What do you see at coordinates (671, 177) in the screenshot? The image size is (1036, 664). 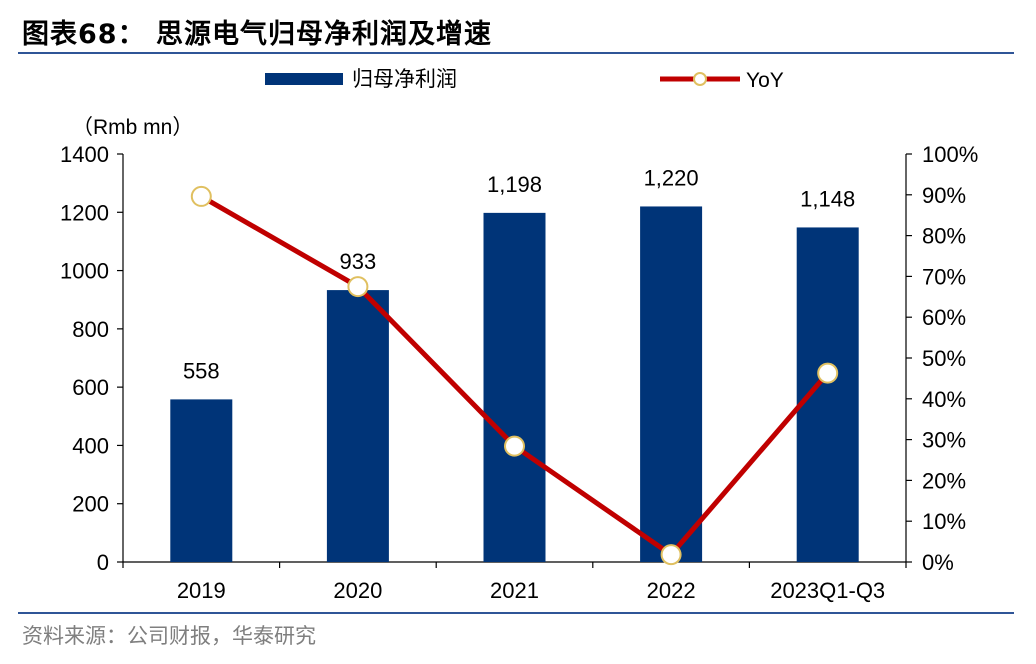 I see `bar-data-label: 1,220` at bounding box center [671, 177].